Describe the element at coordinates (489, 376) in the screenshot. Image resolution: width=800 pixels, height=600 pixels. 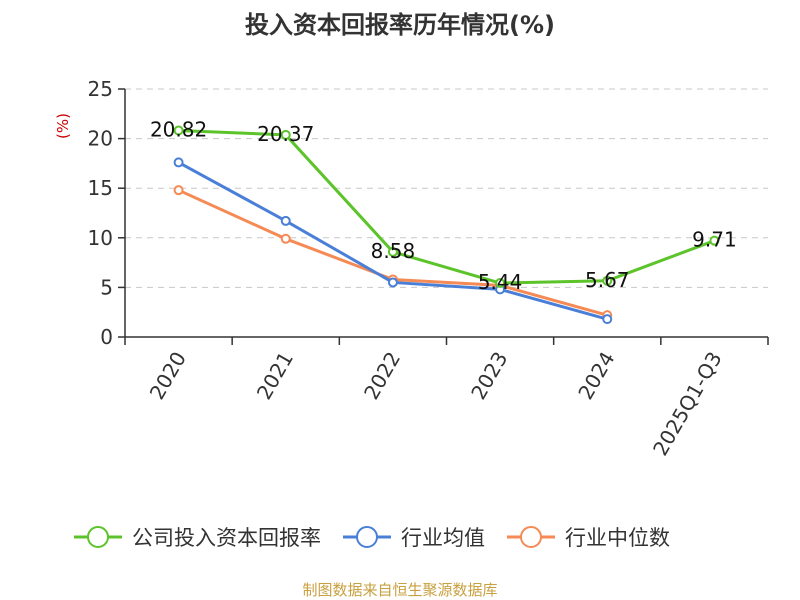
I see `x-tick-label: 2023` at that location.